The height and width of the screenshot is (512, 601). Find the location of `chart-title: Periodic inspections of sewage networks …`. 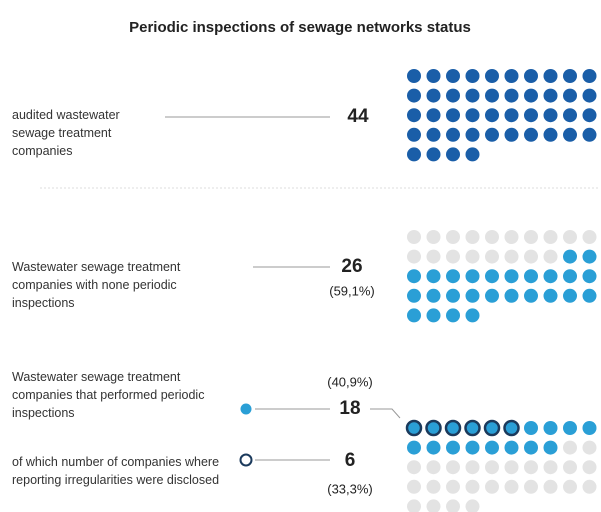

chart-title: Periodic inspections of sewage networks … is located at coordinates (300, 27).